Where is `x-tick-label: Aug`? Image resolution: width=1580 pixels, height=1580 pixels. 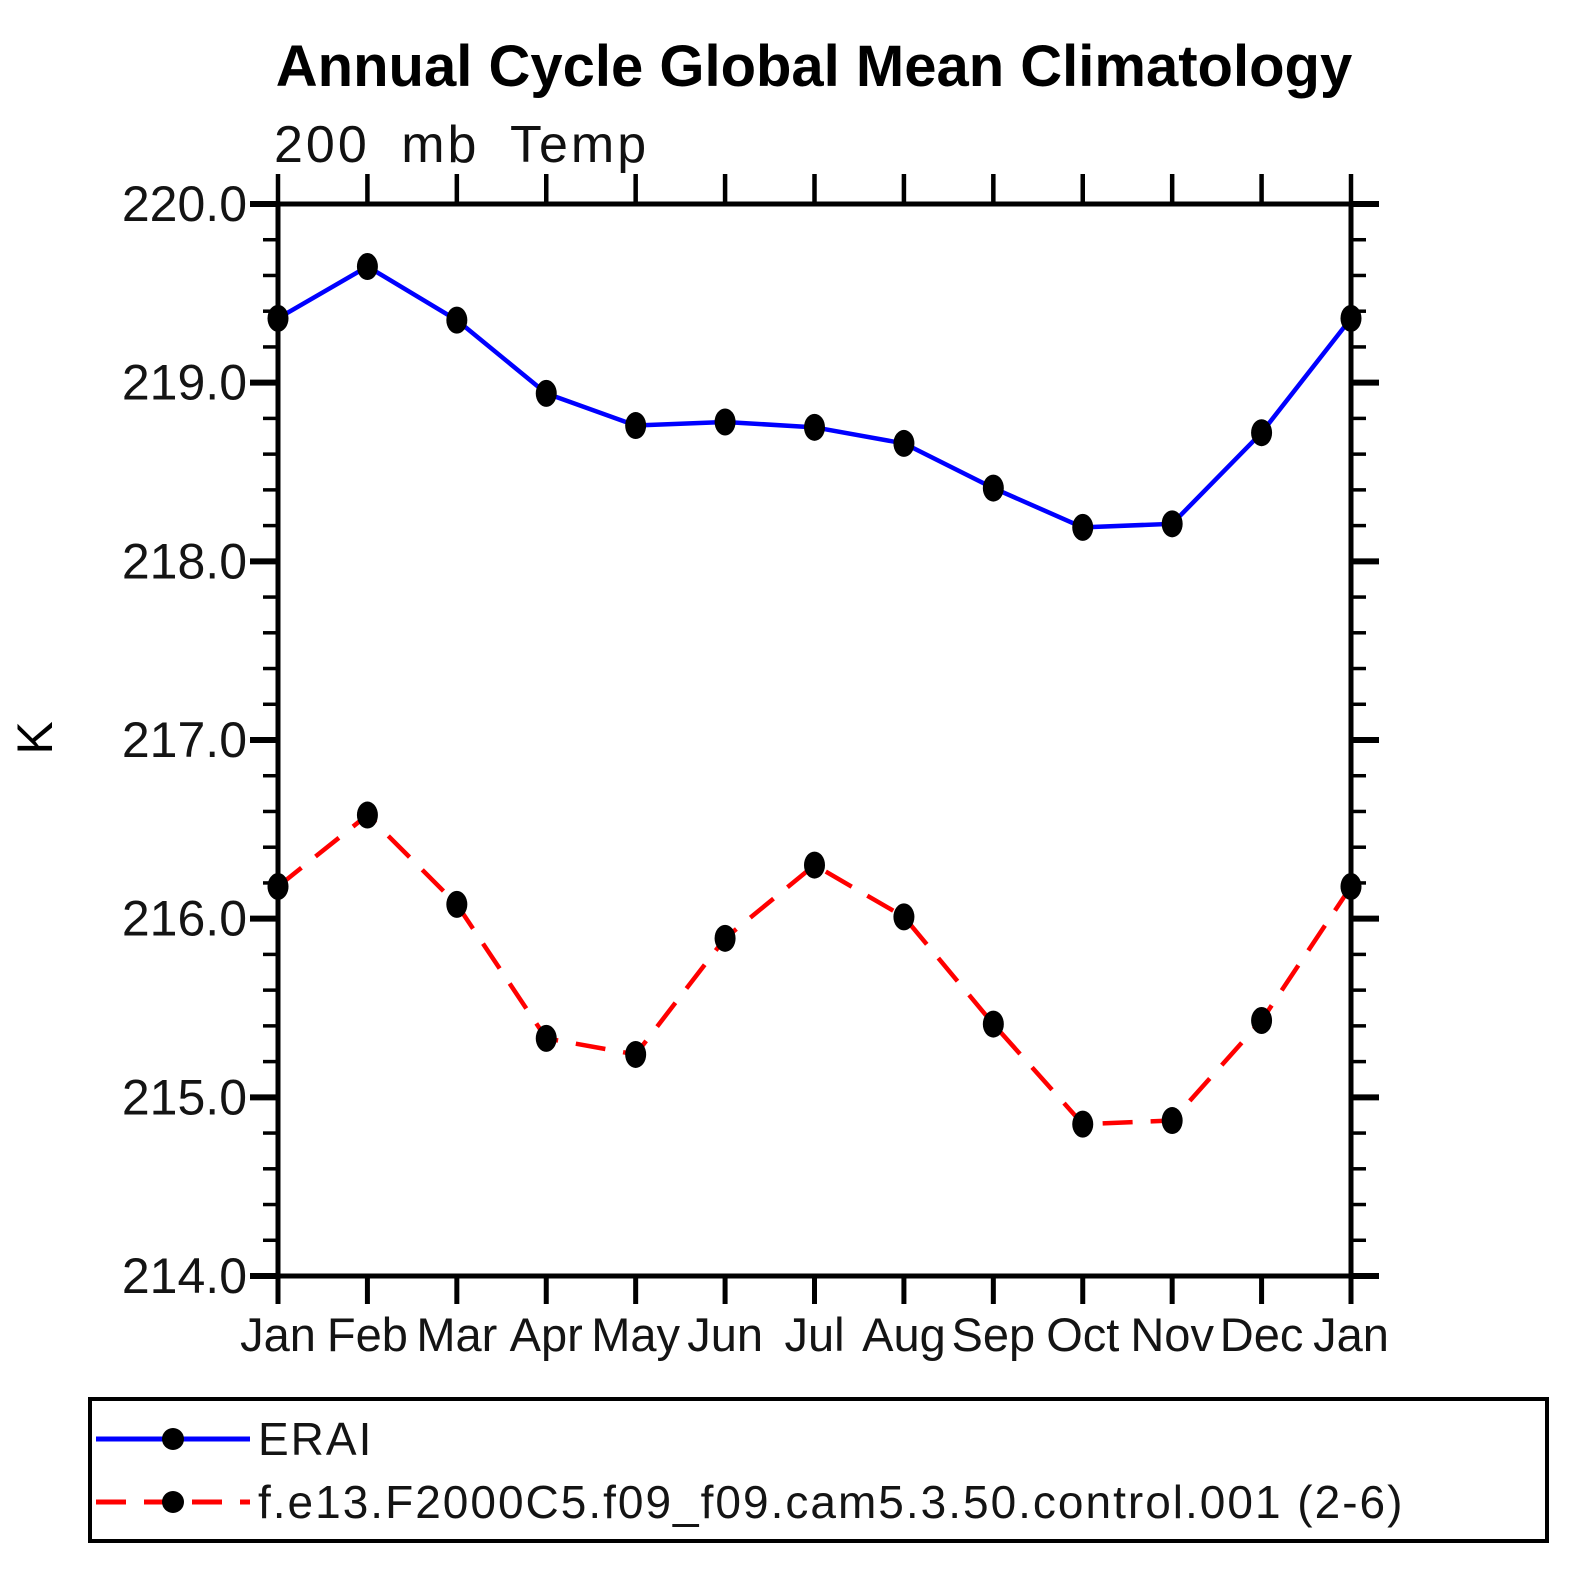
x-tick-label: Aug is located at coordinates (904, 1334).